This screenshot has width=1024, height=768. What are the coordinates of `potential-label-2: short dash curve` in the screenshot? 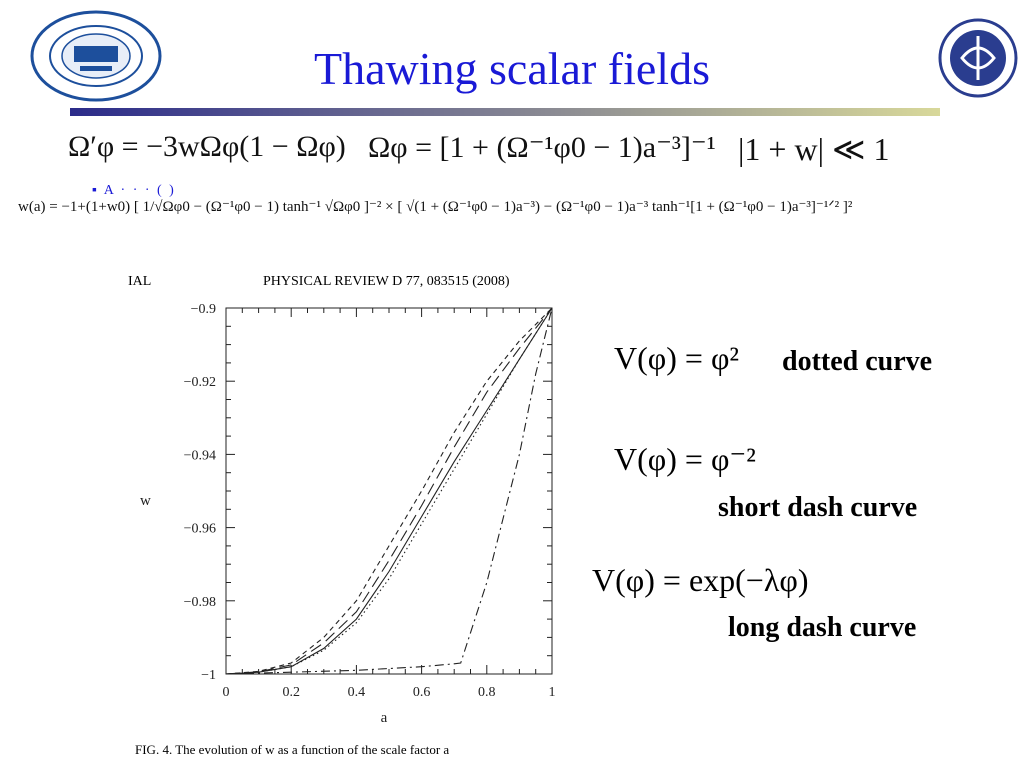 It's located at (818, 507).